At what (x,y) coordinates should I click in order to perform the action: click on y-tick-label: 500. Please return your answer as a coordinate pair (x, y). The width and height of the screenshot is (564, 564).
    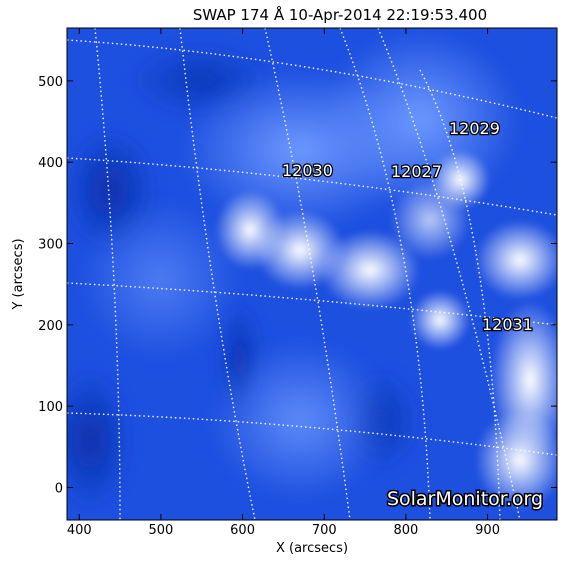
    Looking at the image, I should click on (50, 82).